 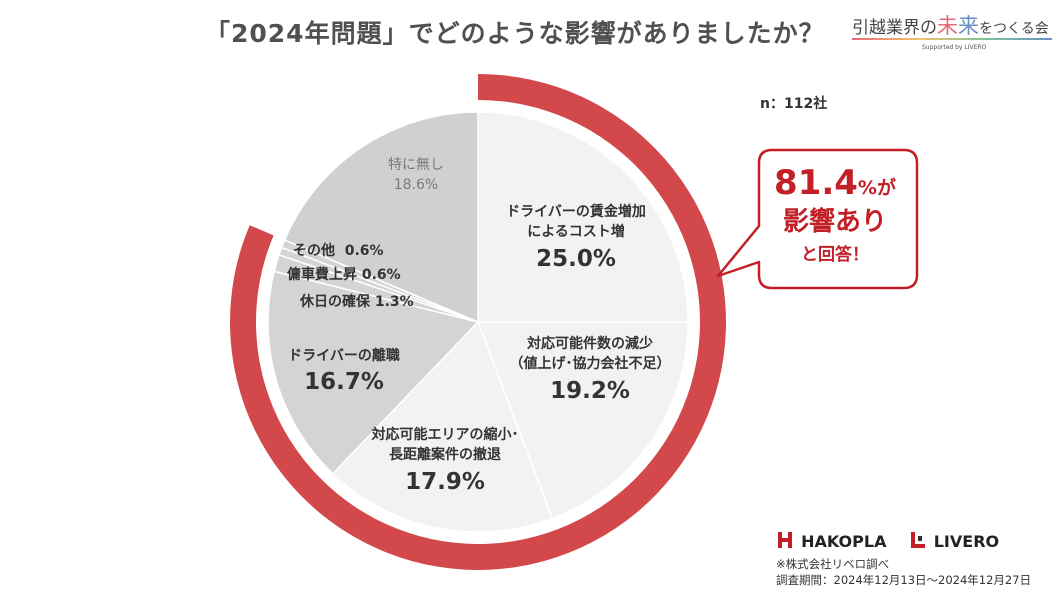 What do you see at coordinates (834, 222) in the screenshot?
I see `callout-affected: 影響あり` at bounding box center [834, 222].